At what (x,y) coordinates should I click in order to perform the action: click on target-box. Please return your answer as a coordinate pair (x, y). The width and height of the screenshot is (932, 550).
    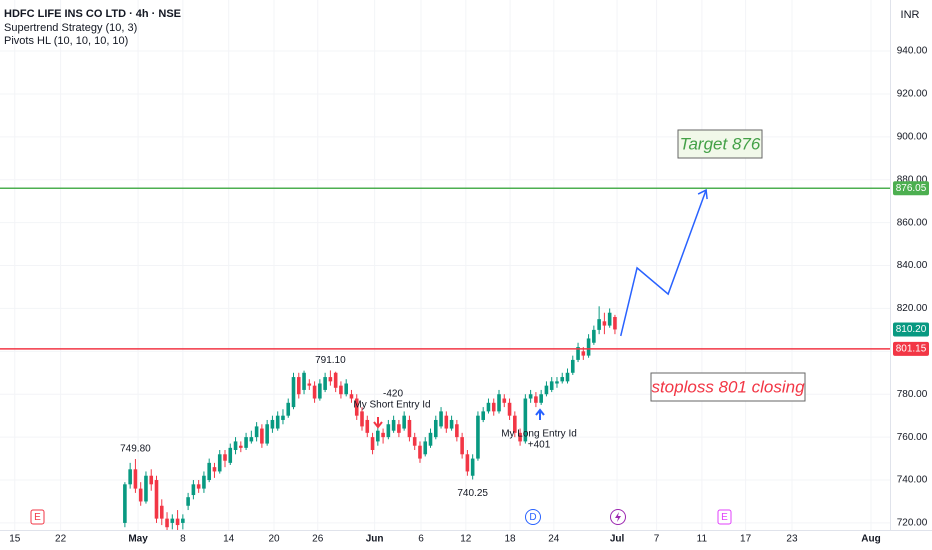
    Looking at the image, I should click on (720, 144).